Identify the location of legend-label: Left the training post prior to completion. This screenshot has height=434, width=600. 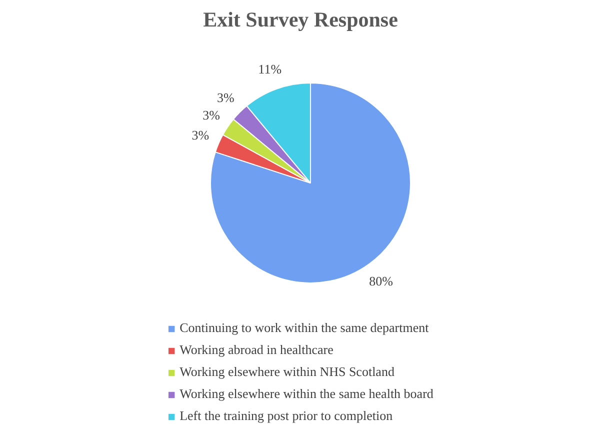
(286, 416).